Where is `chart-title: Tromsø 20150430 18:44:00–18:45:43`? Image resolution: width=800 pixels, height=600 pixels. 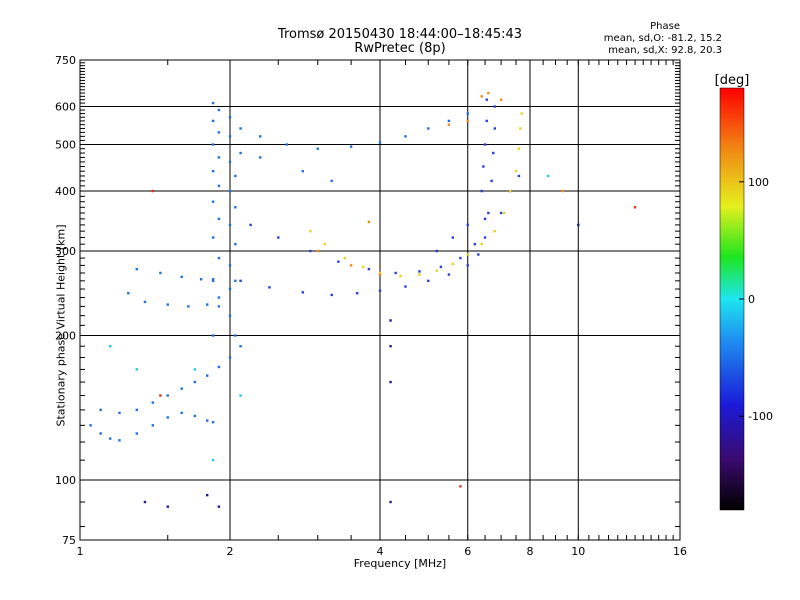 chart-title: Tromsø 20150430 18:44:00–18:45:43 is located at coordinates (400, 34).